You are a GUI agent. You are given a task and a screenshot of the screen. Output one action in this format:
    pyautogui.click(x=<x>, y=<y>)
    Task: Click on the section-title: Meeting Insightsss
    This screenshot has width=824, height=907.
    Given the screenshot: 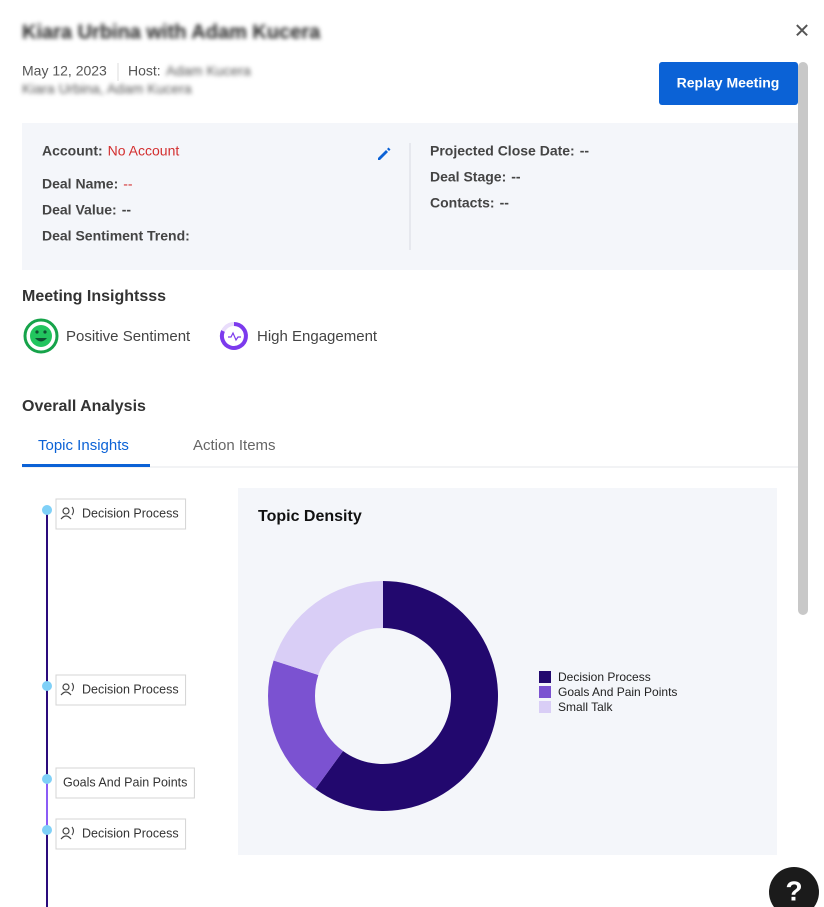 What is the action you would take?
    pyautogui.click(x=94, y=296)
    